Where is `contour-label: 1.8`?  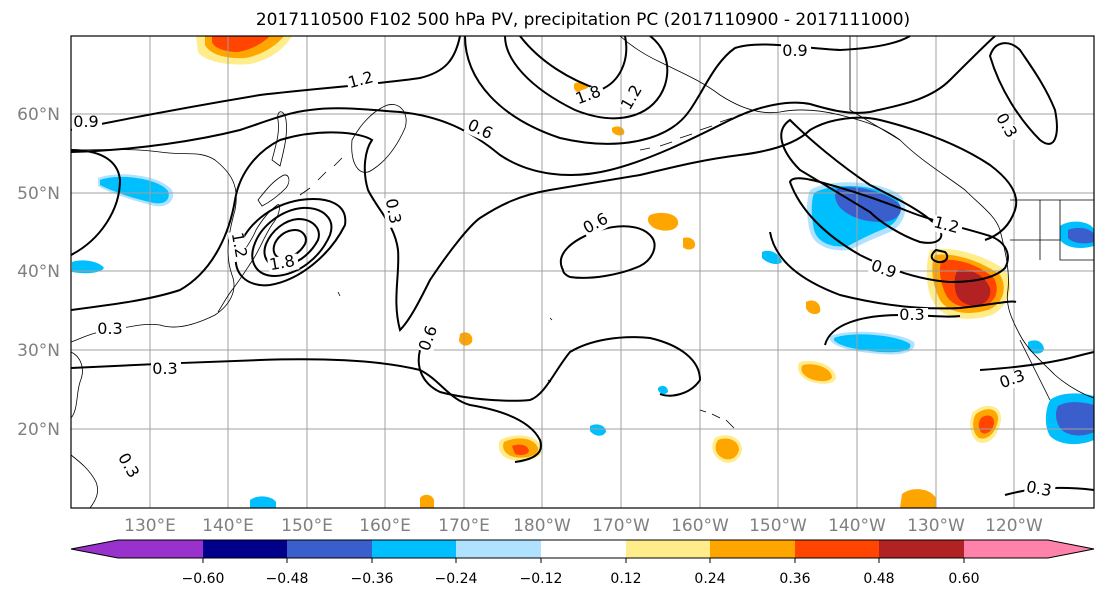
contour-label: 1.8 is located at coordinates (282, 262).